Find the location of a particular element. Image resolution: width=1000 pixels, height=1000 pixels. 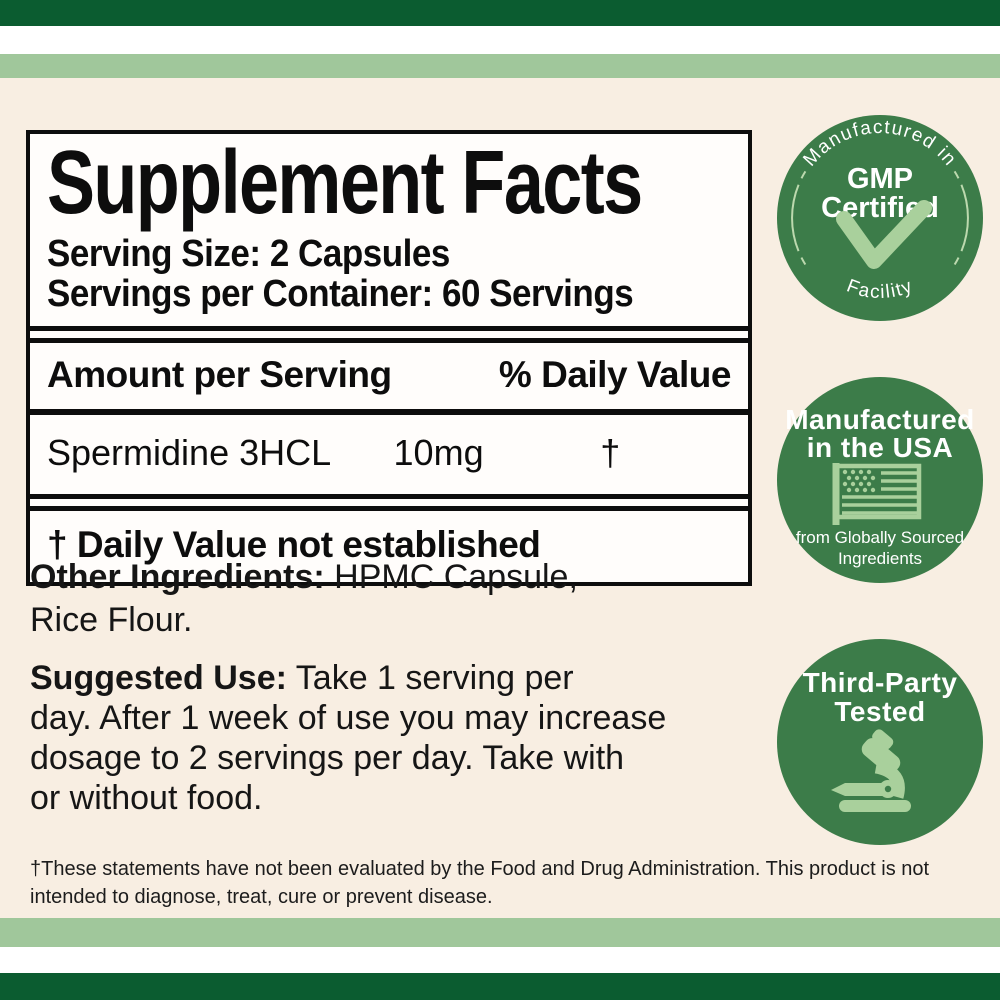

daily-value-footnote: † Daily Value not established is located at coordinates (294, 544).